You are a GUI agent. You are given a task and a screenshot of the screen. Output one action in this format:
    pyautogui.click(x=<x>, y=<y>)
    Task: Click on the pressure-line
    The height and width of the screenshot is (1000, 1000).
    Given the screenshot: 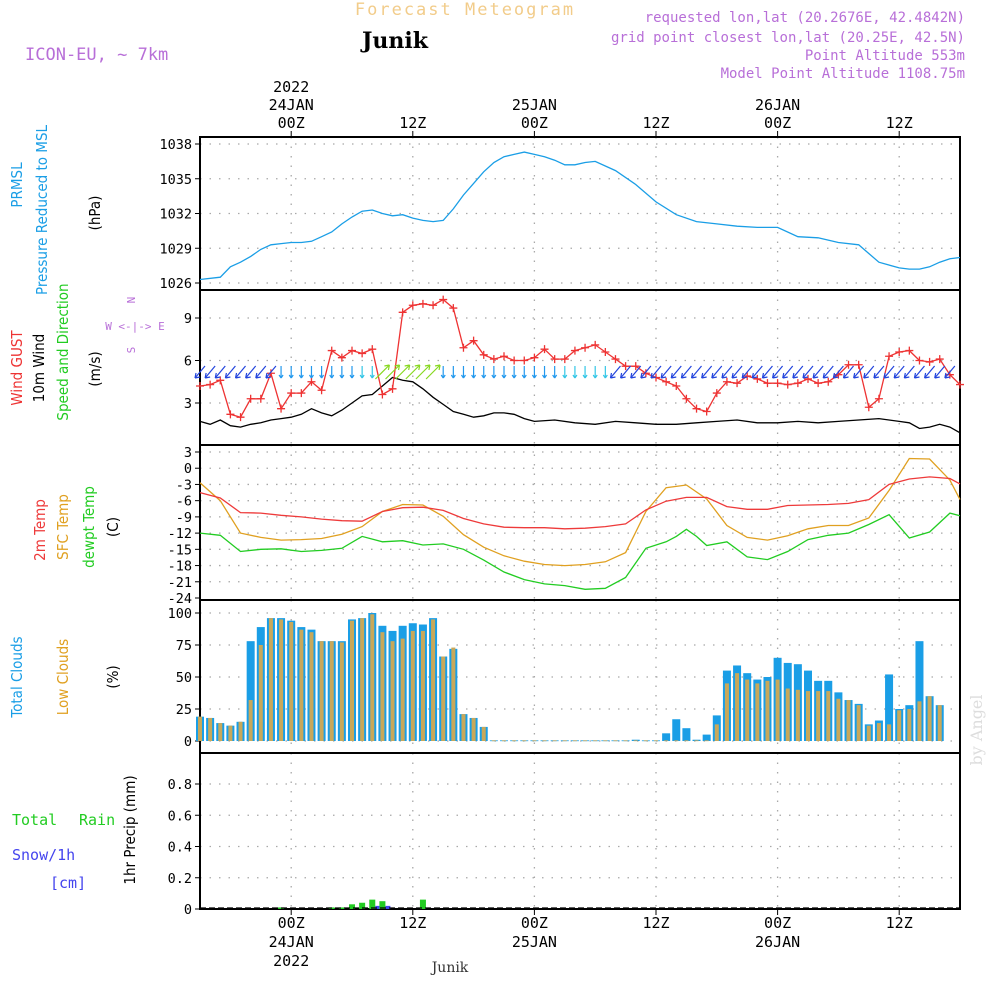 What is the action you would take?
    pyautogui.click(x=580, y=216)
    